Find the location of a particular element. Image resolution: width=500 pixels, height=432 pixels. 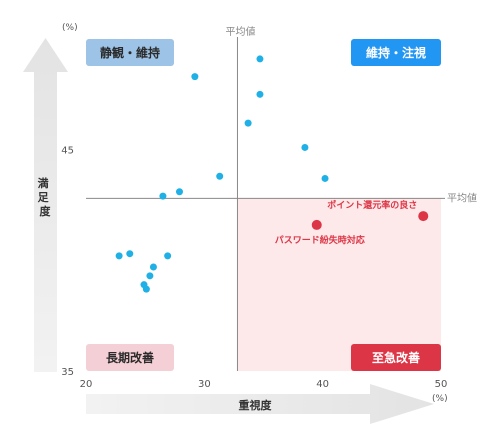

x-tick-label: 20 is located at coordinates (86, 384).